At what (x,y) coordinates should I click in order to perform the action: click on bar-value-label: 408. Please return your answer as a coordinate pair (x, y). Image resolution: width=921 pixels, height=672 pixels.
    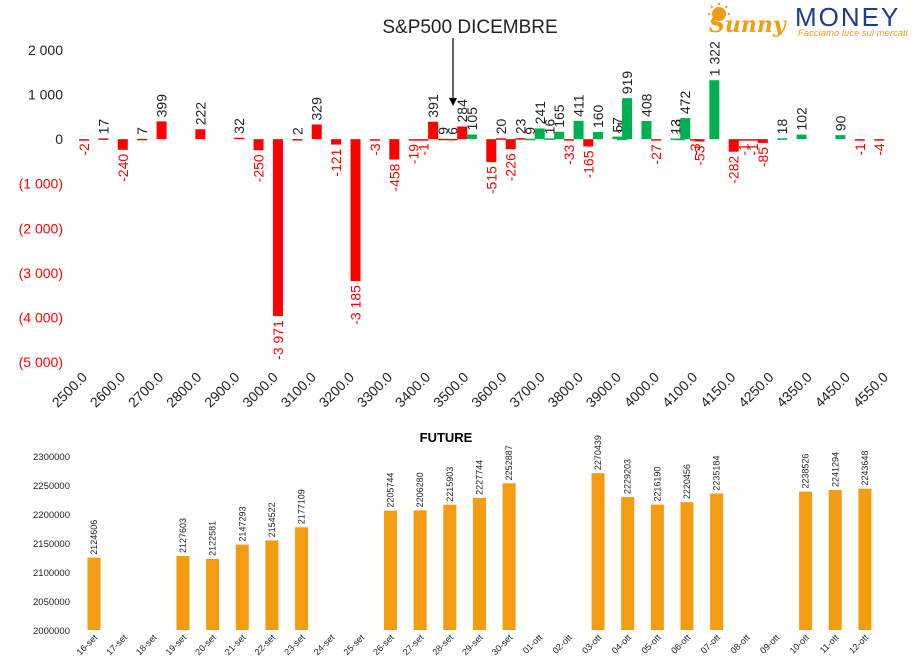
    Looking at the image, I should click on (646, 105).